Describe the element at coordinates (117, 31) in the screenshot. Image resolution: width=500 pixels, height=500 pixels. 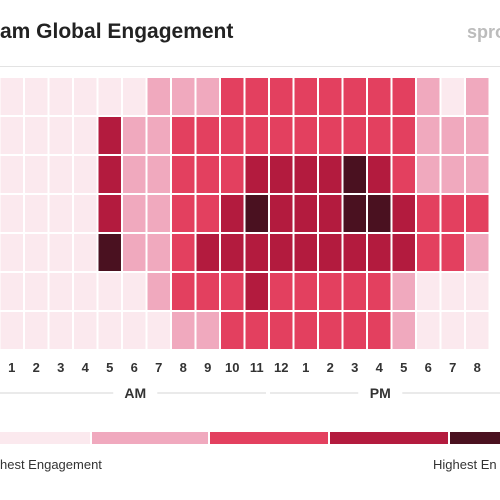
I see `chart-title: am Global Engagement` at that location.